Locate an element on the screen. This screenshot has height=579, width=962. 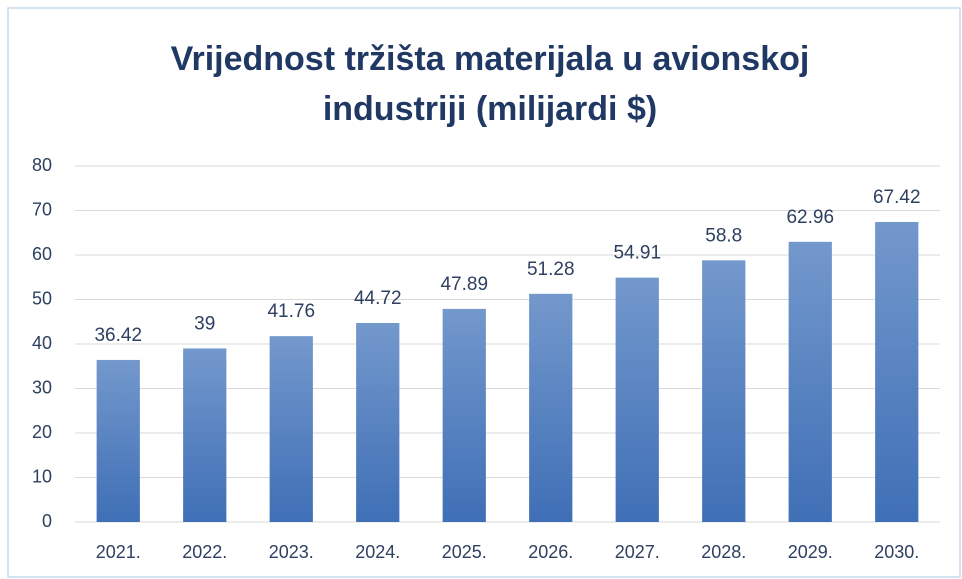
data-label: 39 is located at coordinates (204, 323).